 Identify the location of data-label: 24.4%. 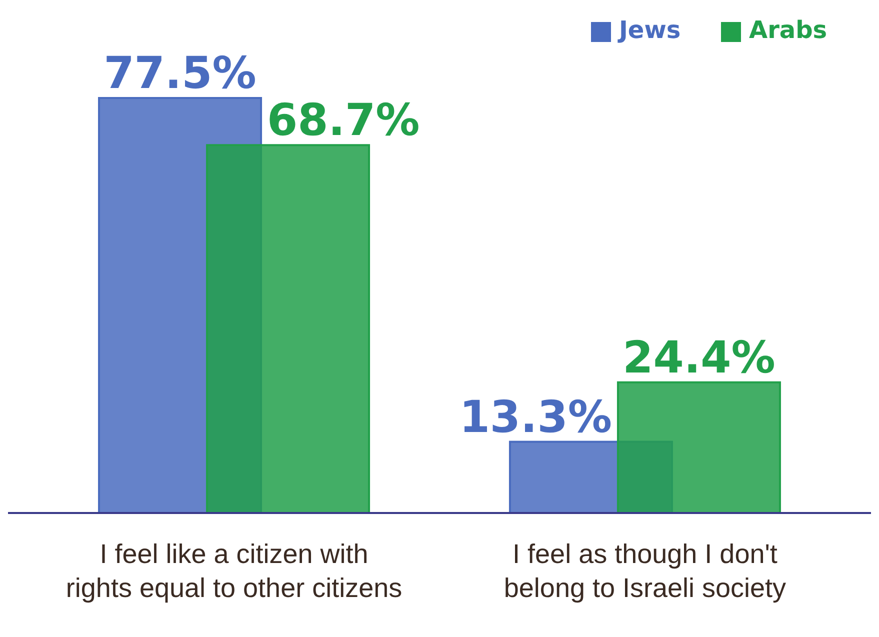
(699, 358).